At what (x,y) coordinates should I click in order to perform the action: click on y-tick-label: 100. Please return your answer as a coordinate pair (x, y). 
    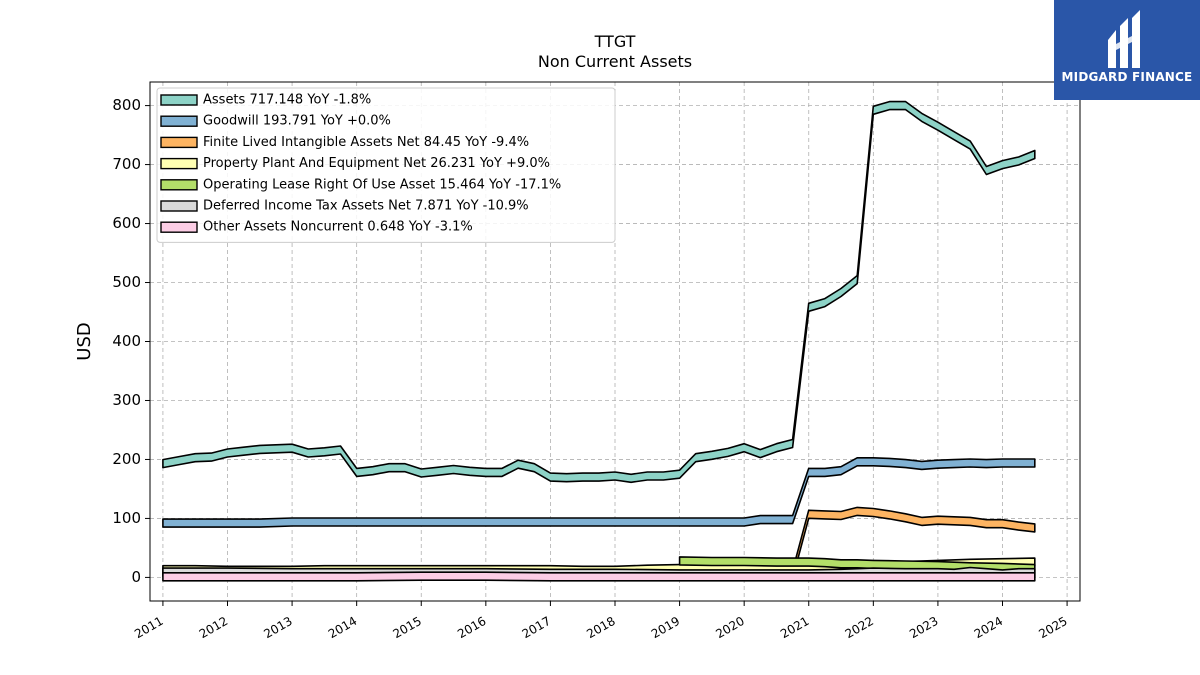
    Looking at the image, I should click on (126, 518).